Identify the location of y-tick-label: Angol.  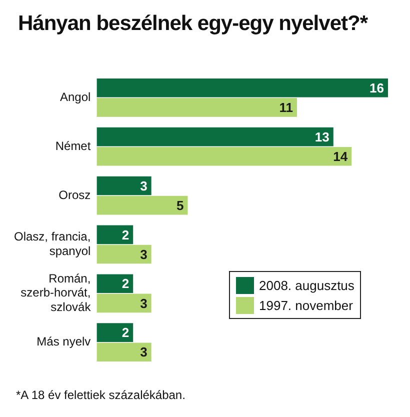
(75, 97).